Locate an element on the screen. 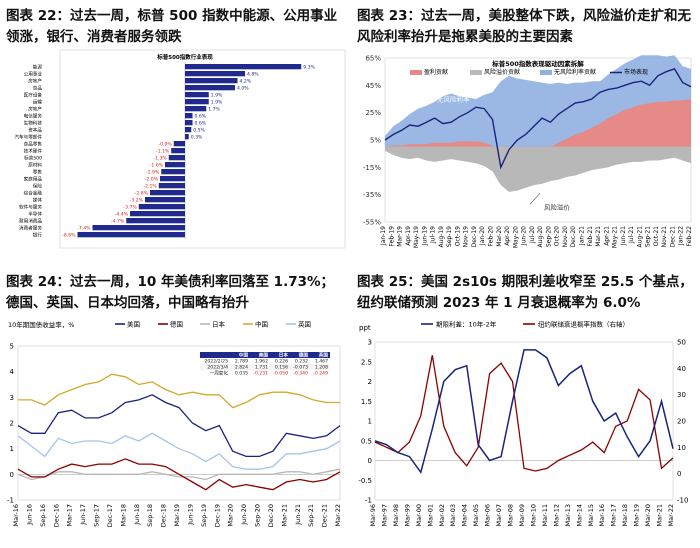 The image size is (700, 548). category-label: 运输 is located at coordinates (38, 102).